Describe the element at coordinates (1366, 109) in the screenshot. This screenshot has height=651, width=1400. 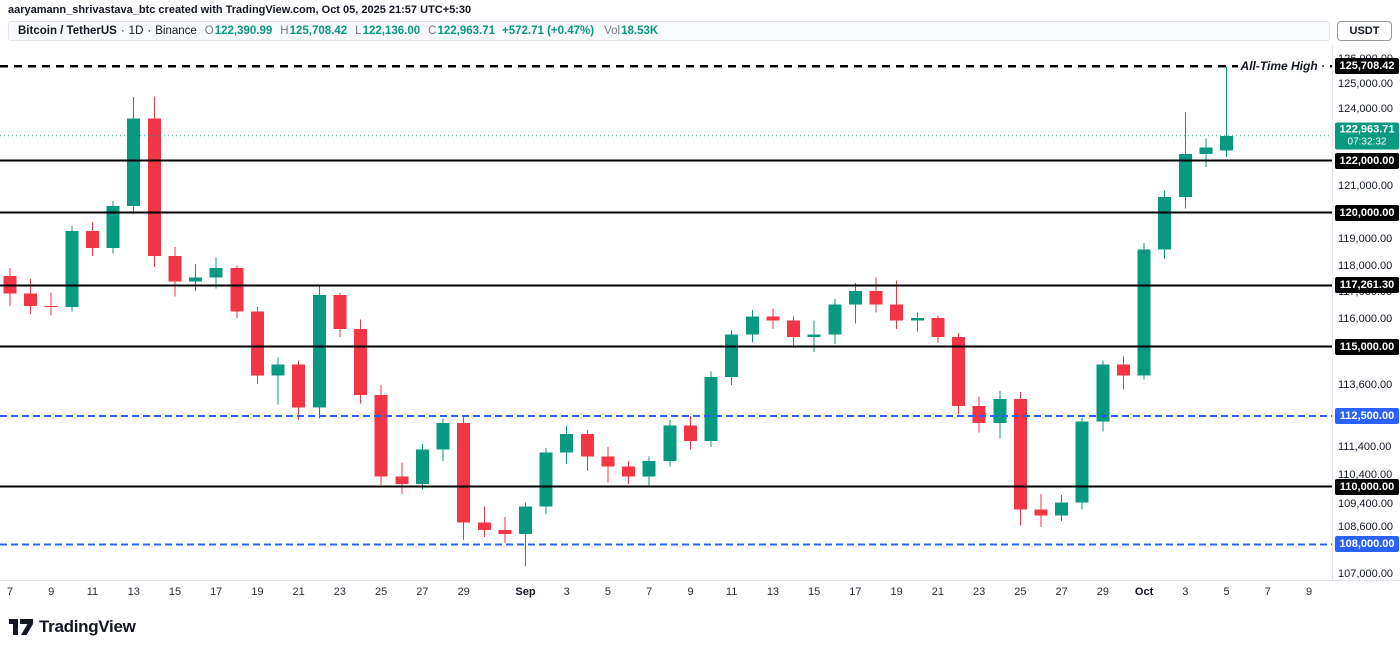
I see `price-tick-label: 124,000.00` at that location.